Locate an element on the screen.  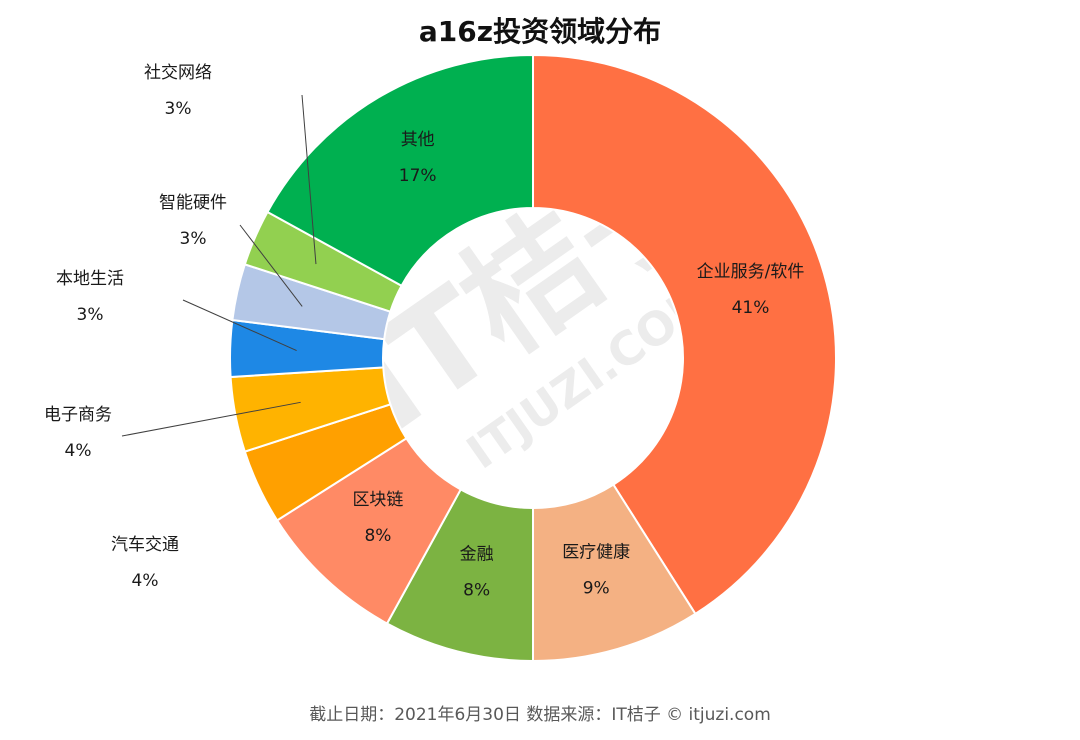
slice-label-智能硬件: 智能硬件 is located at coordinates (193, 203).